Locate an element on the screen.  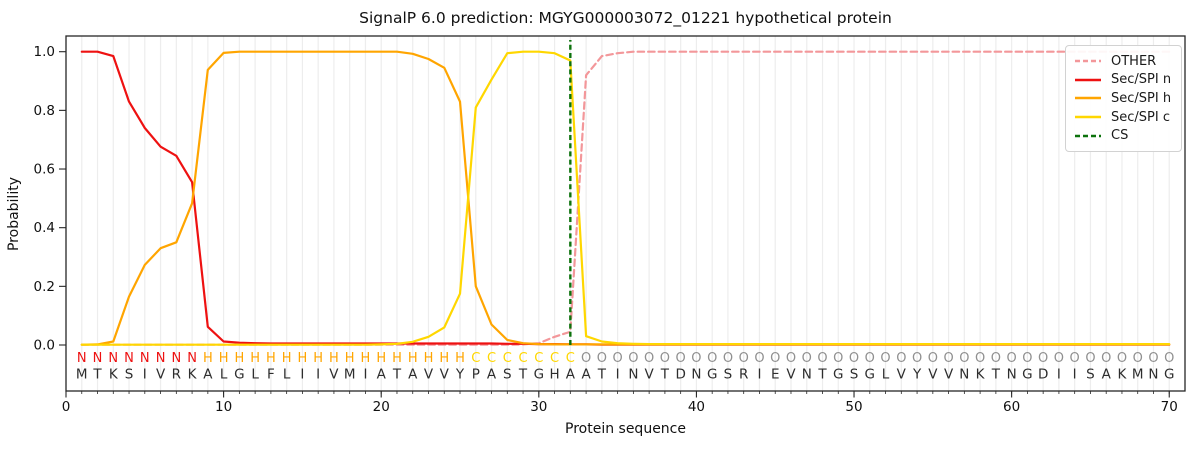
y-tick-label: 0.8 is located at coordinates (44, 111).